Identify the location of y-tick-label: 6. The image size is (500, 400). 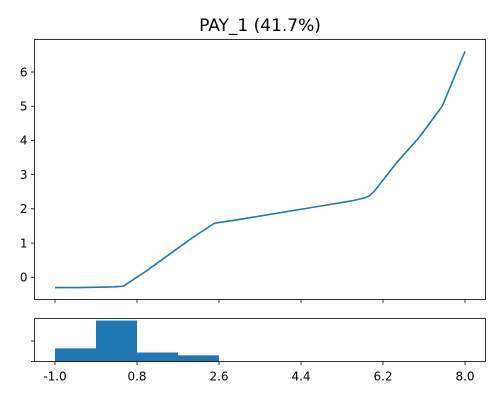
(24, 72).